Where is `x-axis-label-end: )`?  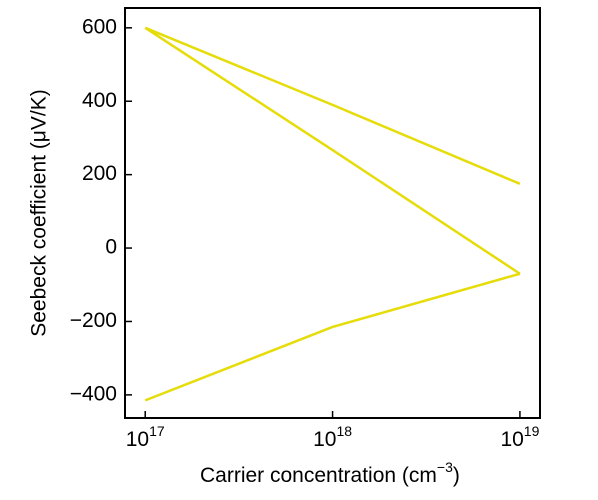
x-axis-label-end: ) is located at coordinates (456, 475).